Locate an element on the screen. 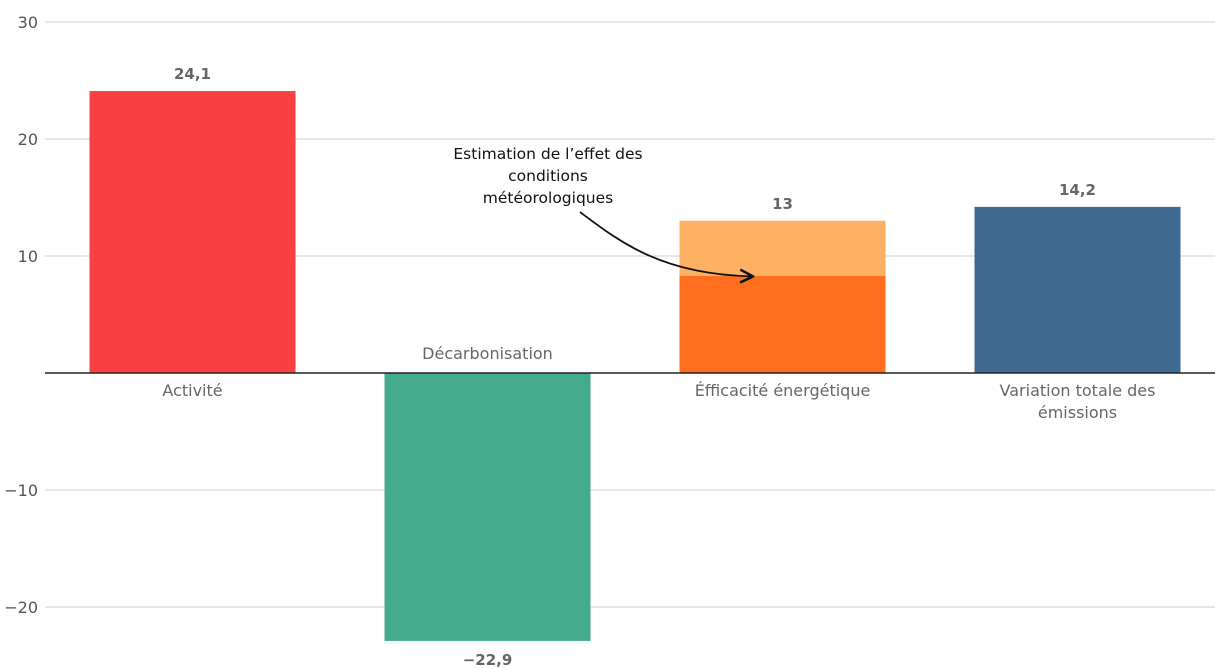 This screenshot has width=1215, height=669. data-label: 13 is located at coordinates (782, 204).